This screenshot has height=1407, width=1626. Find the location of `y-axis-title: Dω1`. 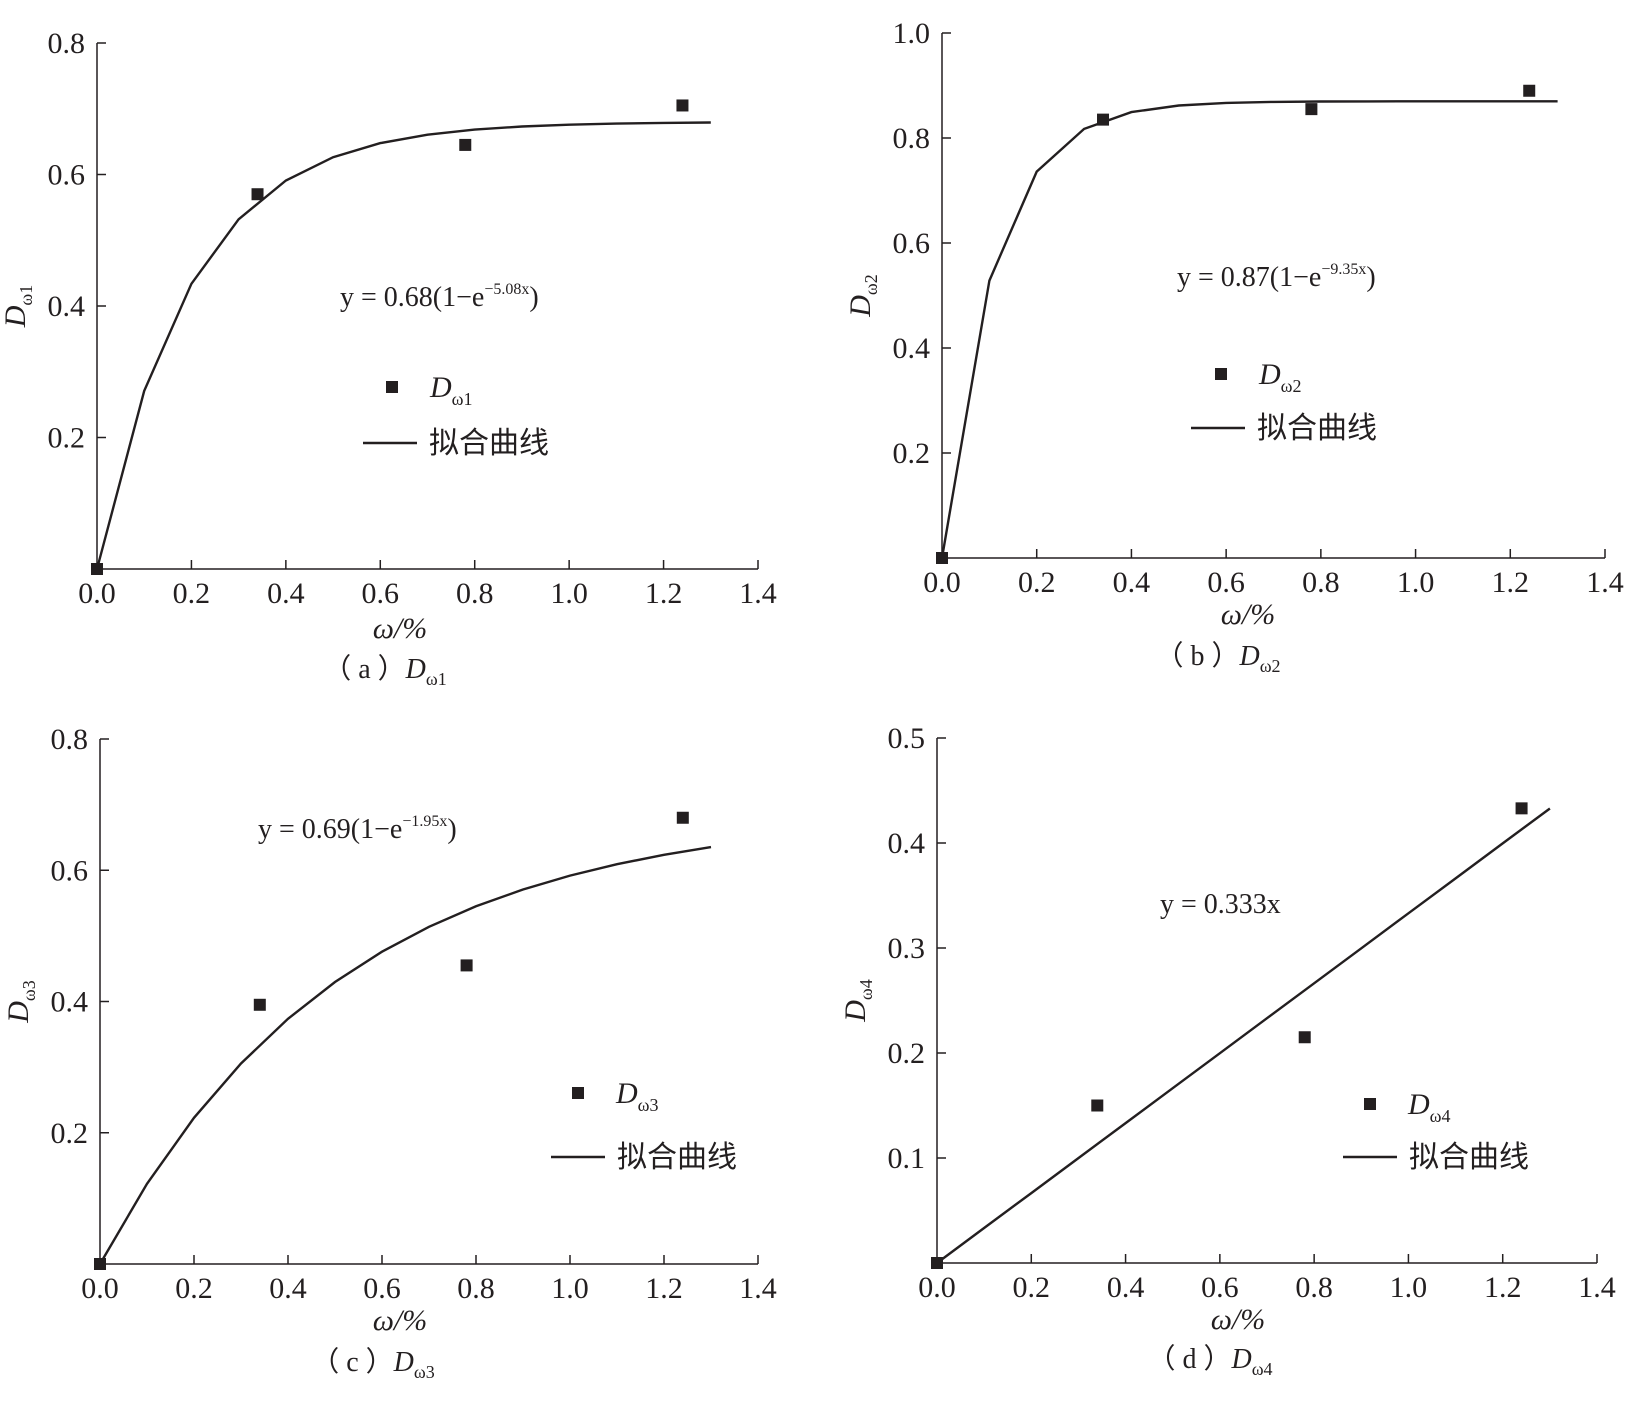

y-axis-title: Dω1 is located at coordinates (18, 307).